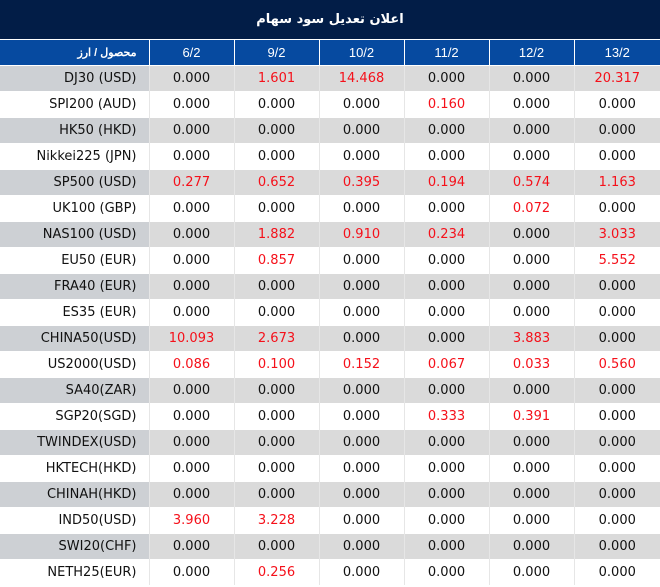 This screenshot has width=660, height=587. Describe the element at coordinates (330, 520) in the screenshot. I see `table-row: IND50(USD) 3.960 3.228 0.000 0.000 0.000 0.000` at that location.